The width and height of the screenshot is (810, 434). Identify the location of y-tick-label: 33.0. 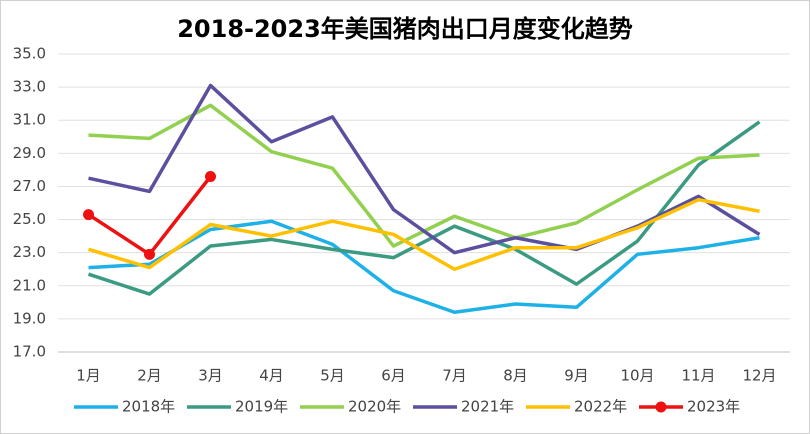
(29, 87).